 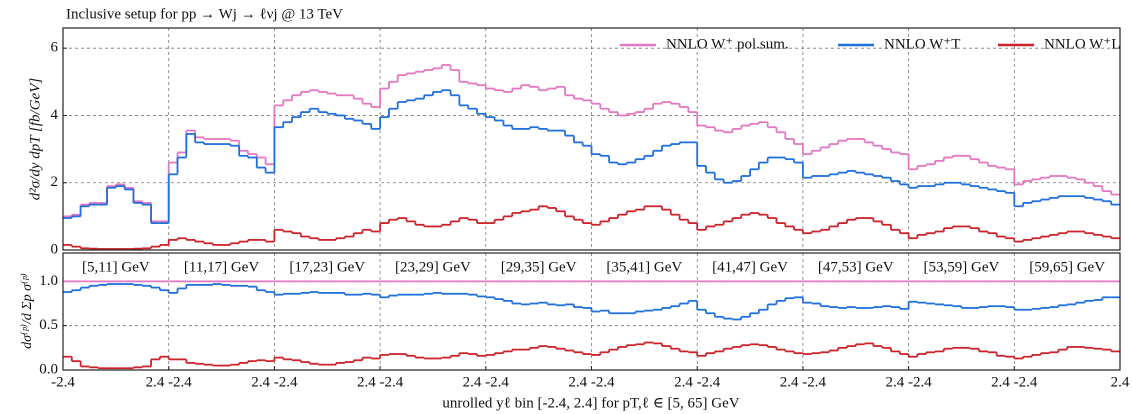 I want to click on legend-label: NNLO W⁺ pol.sum., so click(x=727, y=44).